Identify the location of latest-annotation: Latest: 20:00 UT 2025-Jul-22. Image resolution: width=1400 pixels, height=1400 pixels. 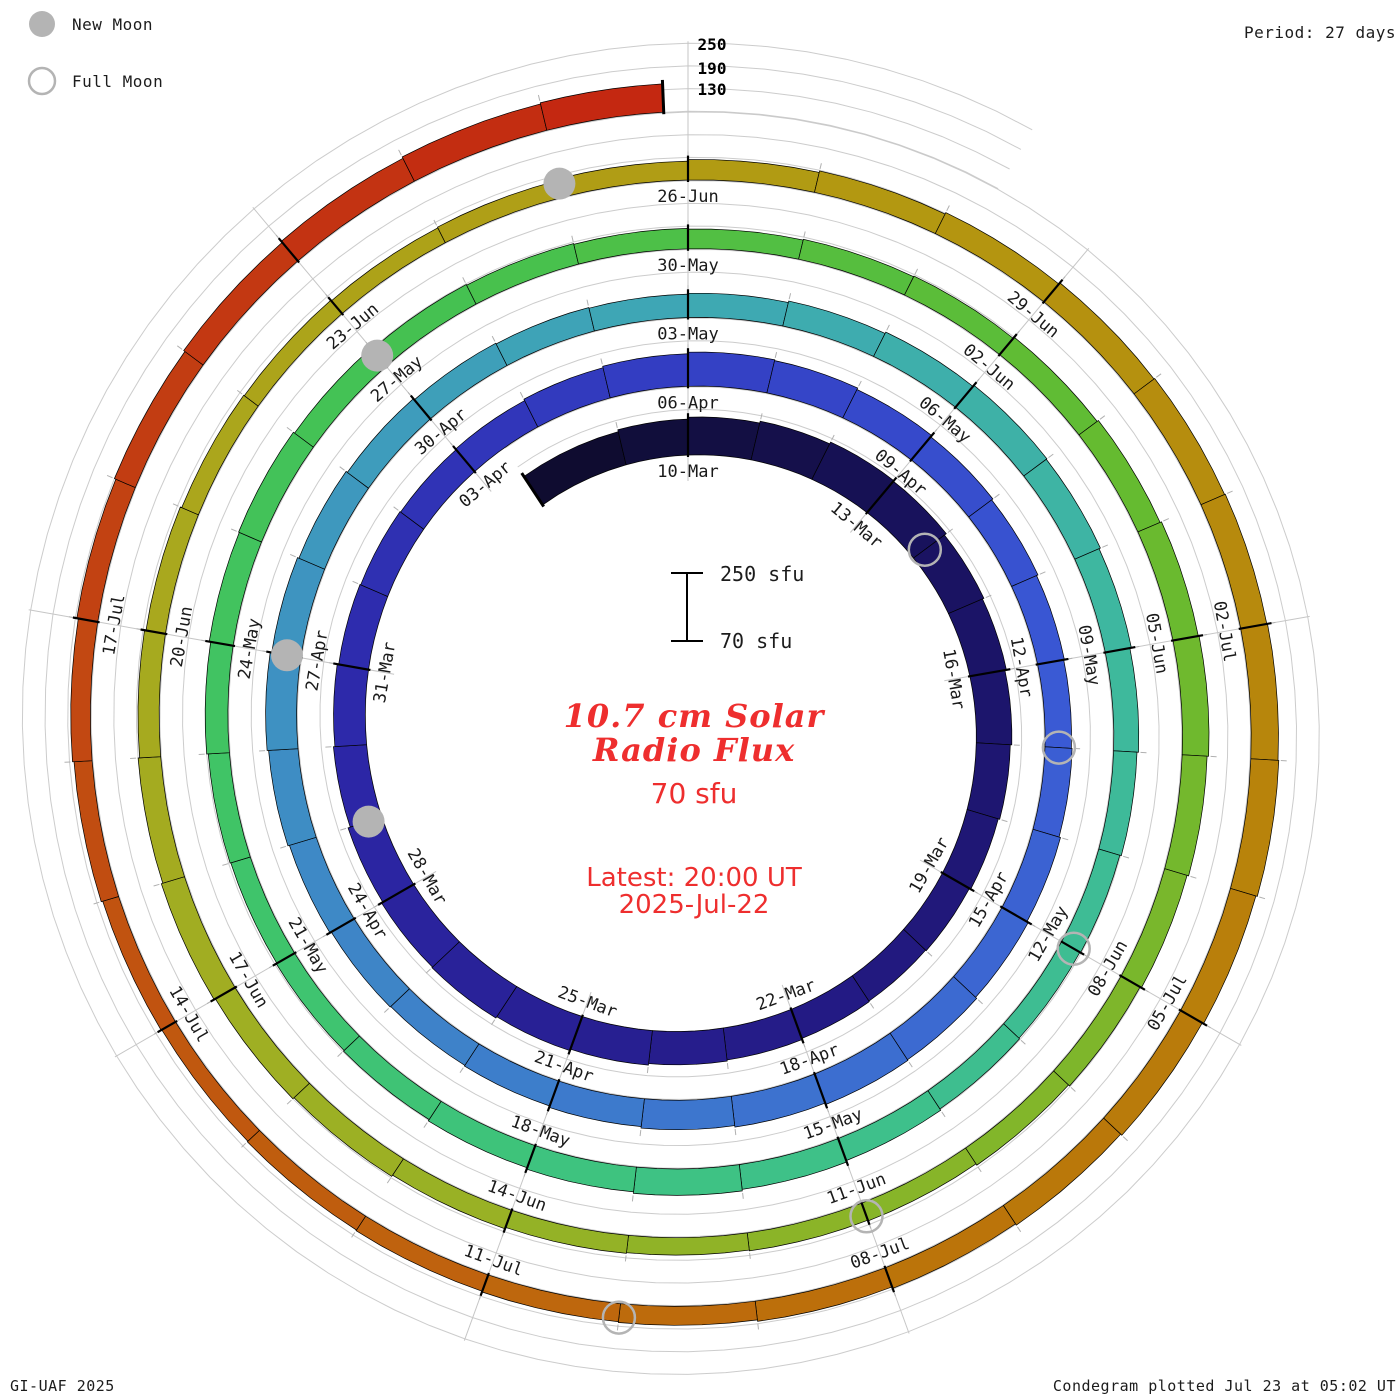
(694, 891).